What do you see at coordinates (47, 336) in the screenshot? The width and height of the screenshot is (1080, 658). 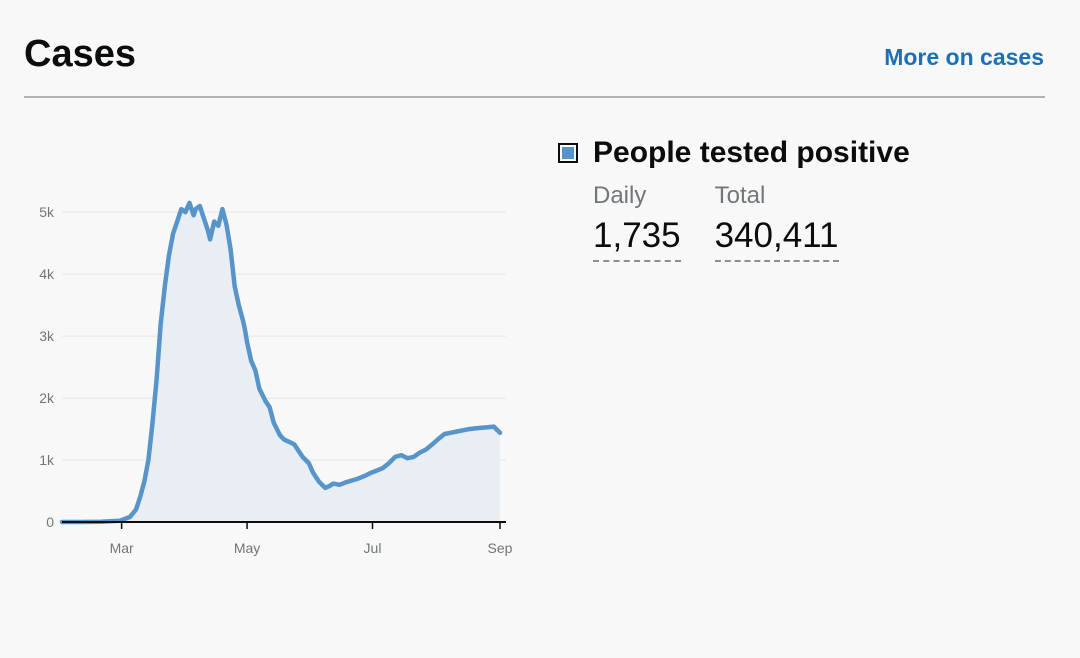 I see `y-tick-label: 3k` at bounding box center [47, 336].